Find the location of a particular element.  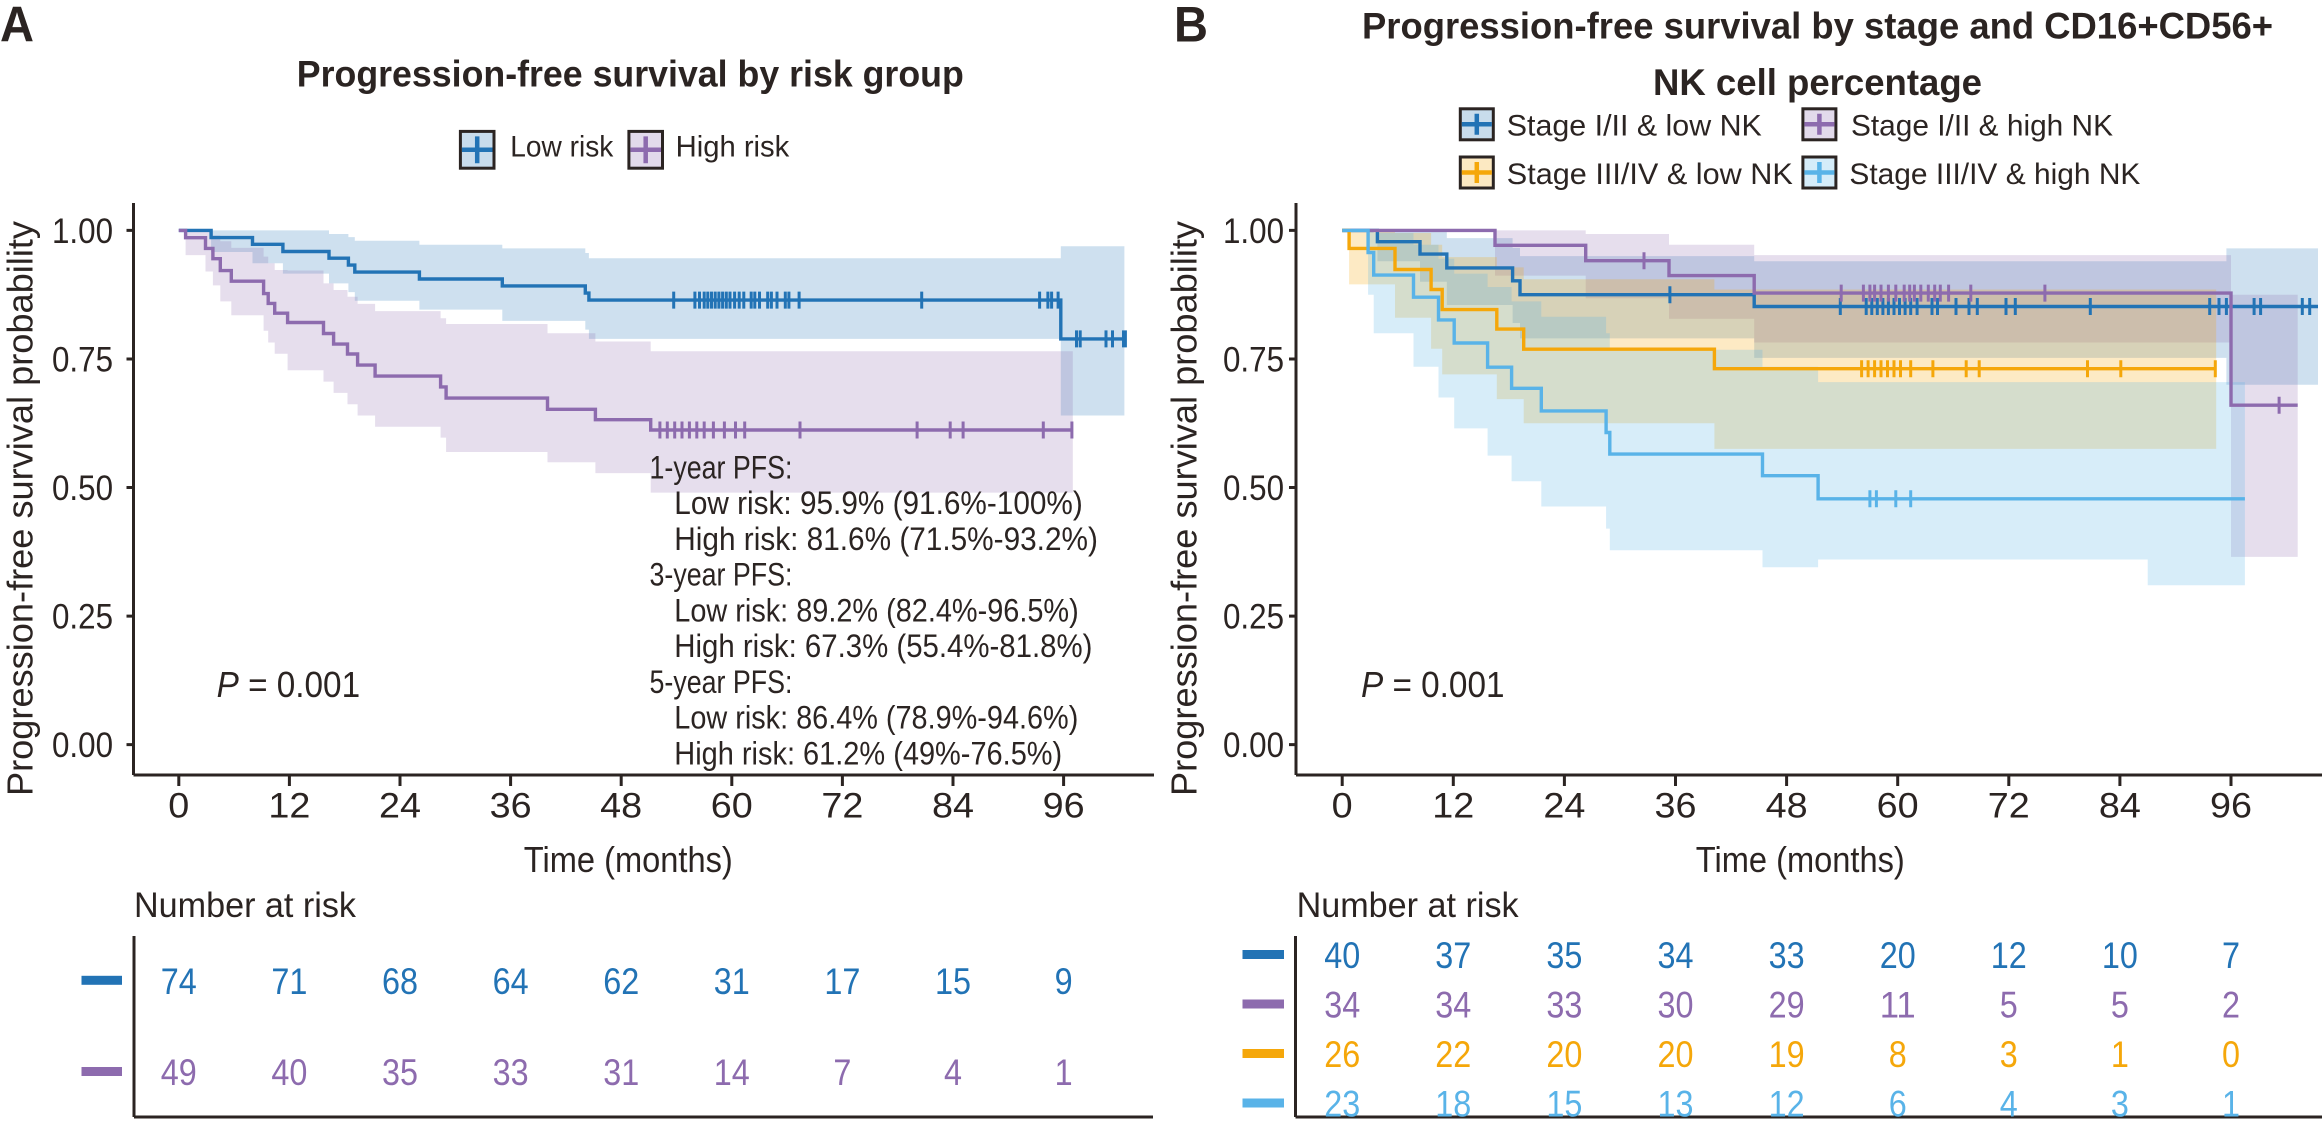

svg-text:Progression-free survival by r: Progression-free survival by risk group is located at coordinates (630, 74).